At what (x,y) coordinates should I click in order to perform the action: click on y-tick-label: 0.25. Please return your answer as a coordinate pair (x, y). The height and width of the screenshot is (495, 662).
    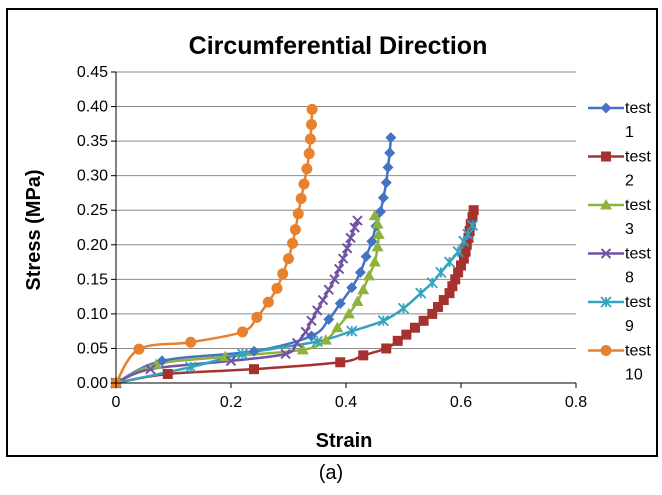
    Looking at the image, I should click on (92, 210).